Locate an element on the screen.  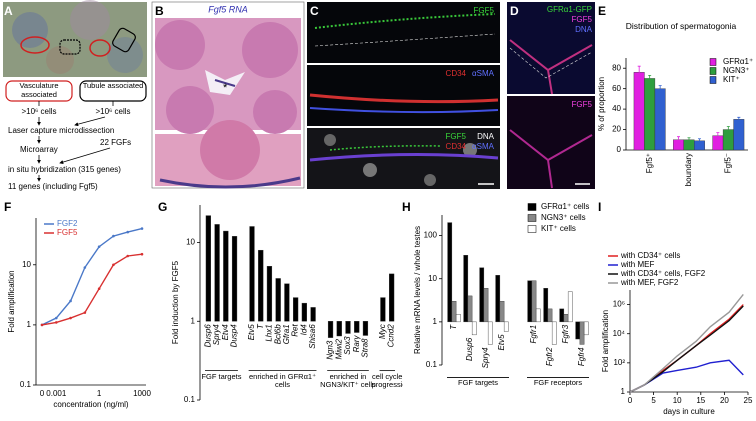
fluorescence-image is located at coordinates (403, 95).